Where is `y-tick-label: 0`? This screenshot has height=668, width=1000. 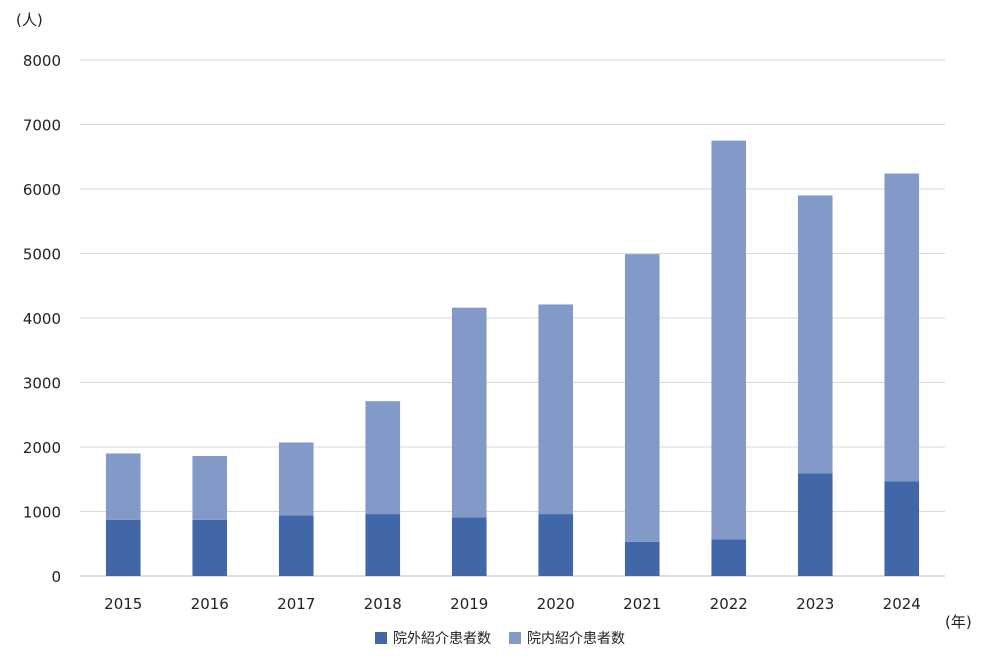 y-tick-label: 0 is located at coordinates (56, 577).